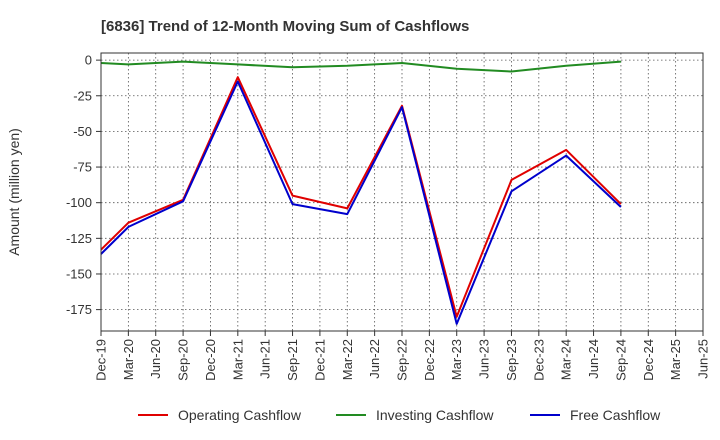 The image size is (720, 440). Describe the element at coordinates (615, 415) in the screenshot. I see `legend-label-free-cashflow: Free Cashflow` at that location.